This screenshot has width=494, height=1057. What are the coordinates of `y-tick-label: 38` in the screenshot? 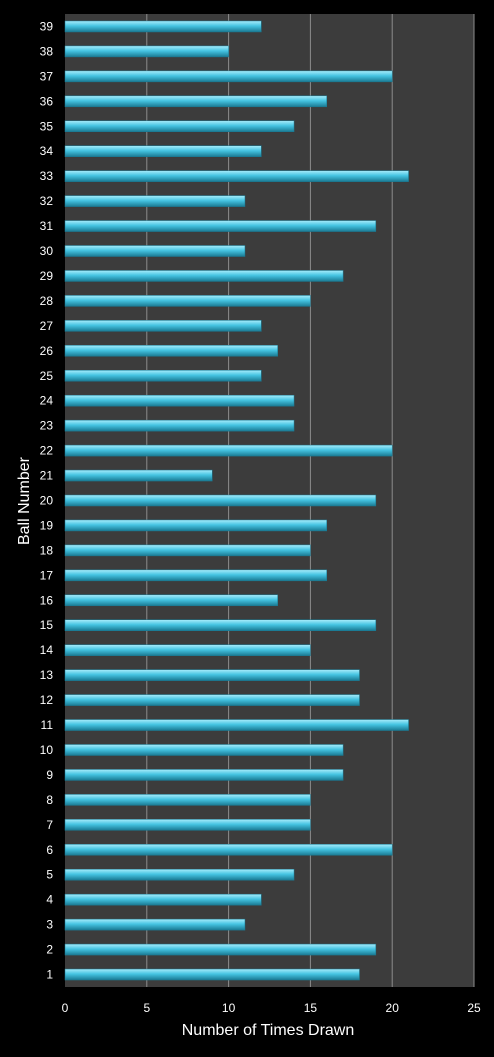 It's located at (47, 51).